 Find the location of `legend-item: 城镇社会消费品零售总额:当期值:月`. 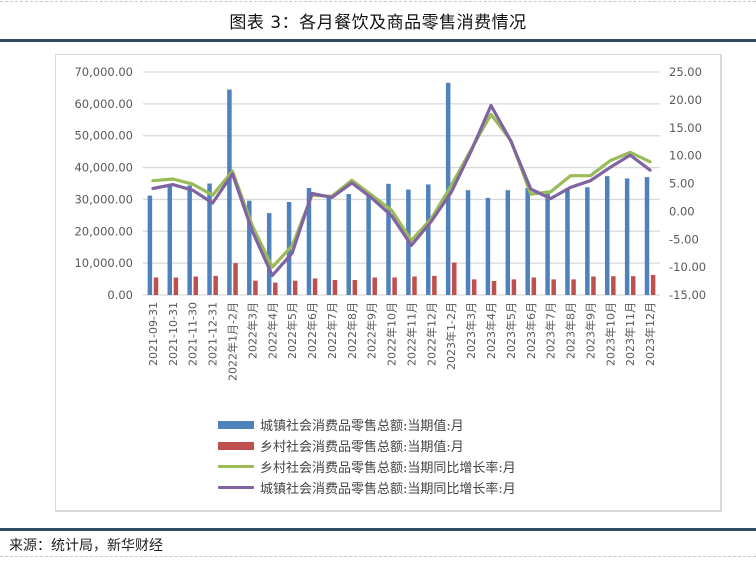

legend-item: 城镇社会消费品零售总额:当期值:月 is located at coordinates (367, 424).